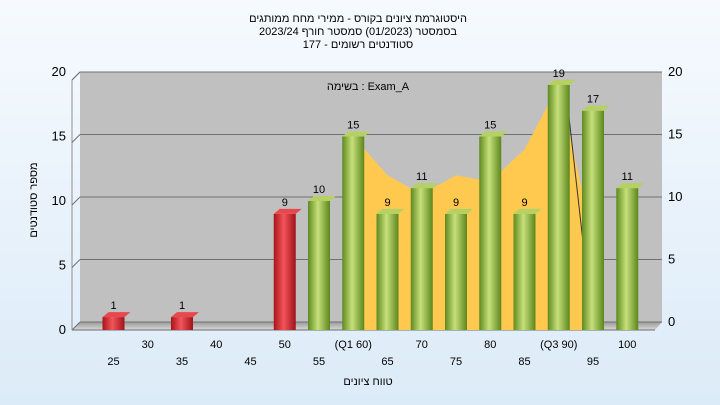 This screenshot has width=720, height=405. Describe the element at coordinates (34, 199) in the screenshot. I see `y-axis-label: מספר סטודנטים` at that location.